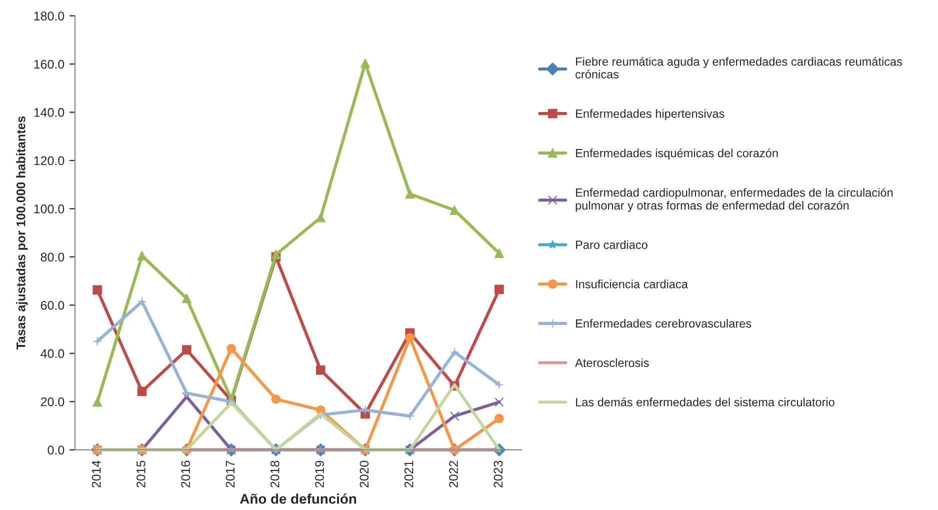 The height and width of the screenshot is (510, 938). Describe the element at coordinates (52, 257) in the screenshot. I see `y-tick-label: 80.0` at that location.